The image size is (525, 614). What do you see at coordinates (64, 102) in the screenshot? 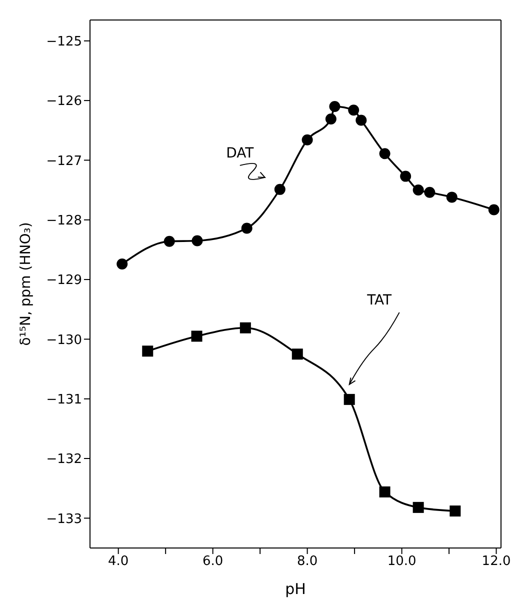
I see `y-tick-label: −126` at bounding box center [64, 102].